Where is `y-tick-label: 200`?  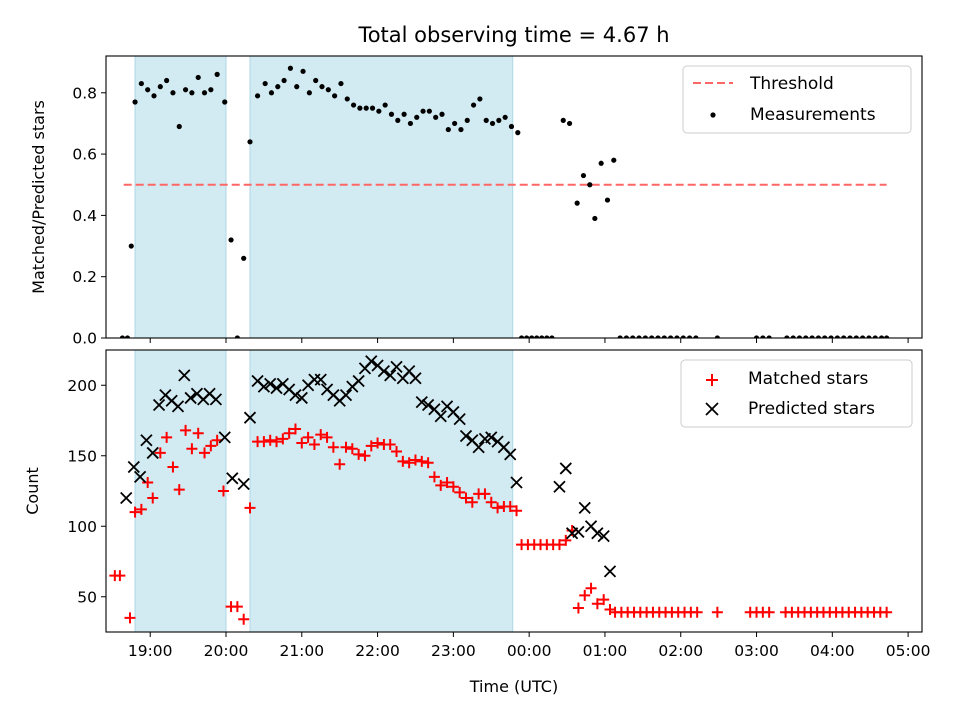
y-tick-label: 200 is located at coordinates (82, 386).